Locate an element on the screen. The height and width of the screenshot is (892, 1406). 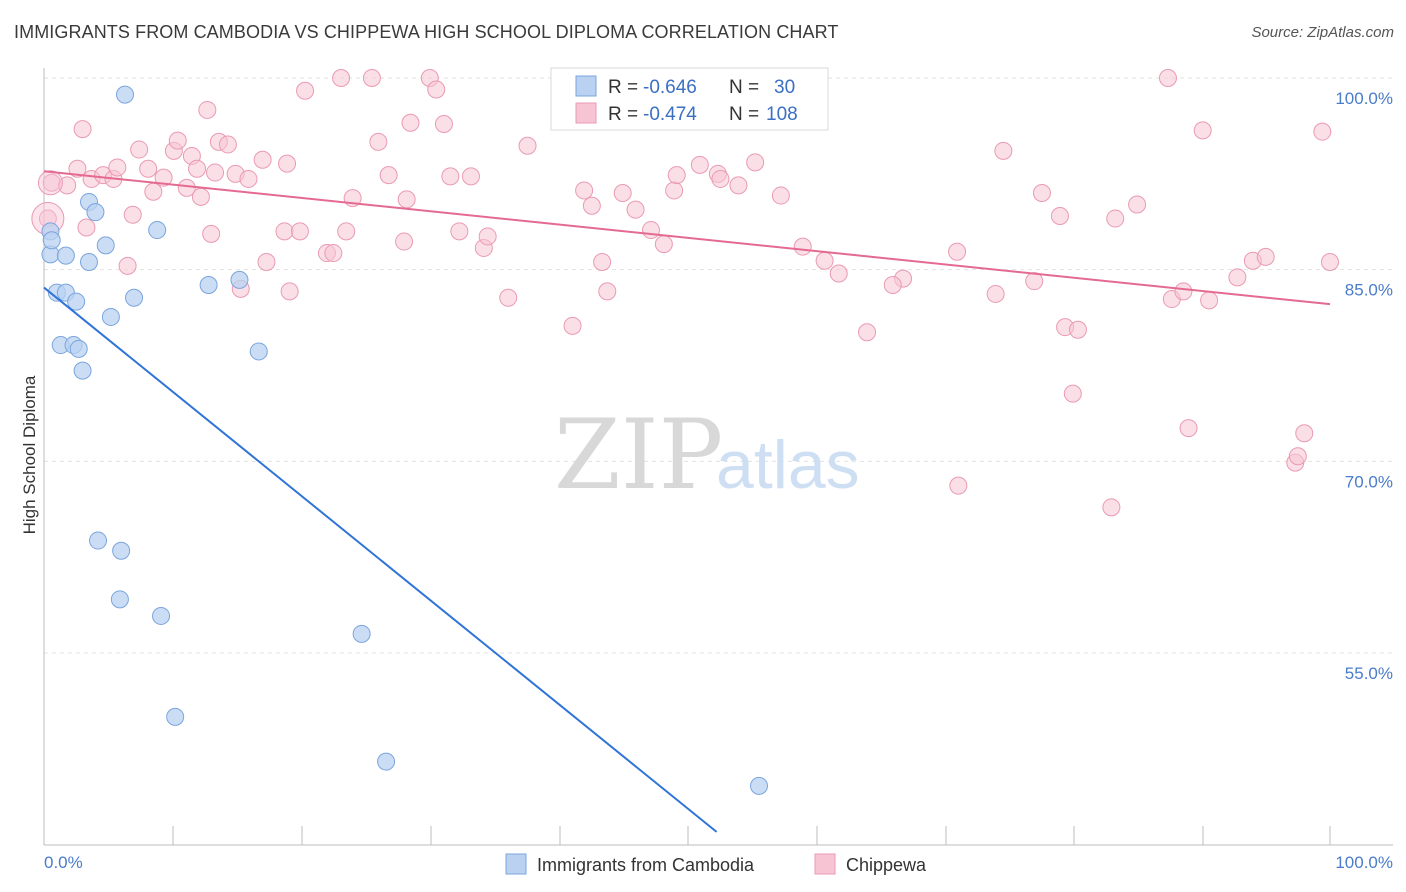
stats-n-label-cambodia: N = is located at coordinates (744, 87).